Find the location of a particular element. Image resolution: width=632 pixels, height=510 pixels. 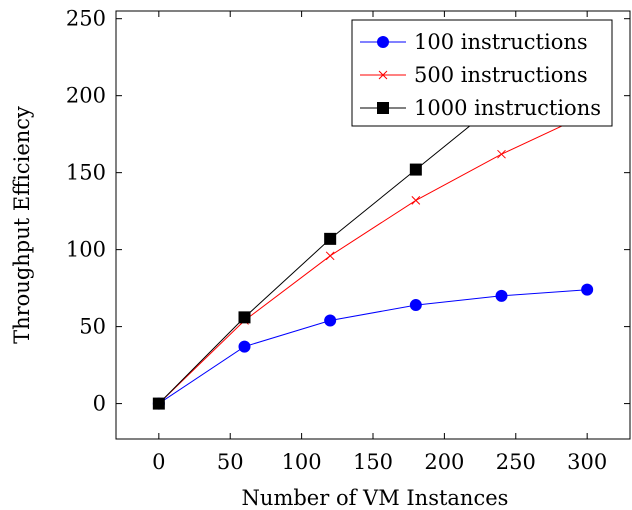

legend-entry: 500 instructions is located at coordinates (474, 75).